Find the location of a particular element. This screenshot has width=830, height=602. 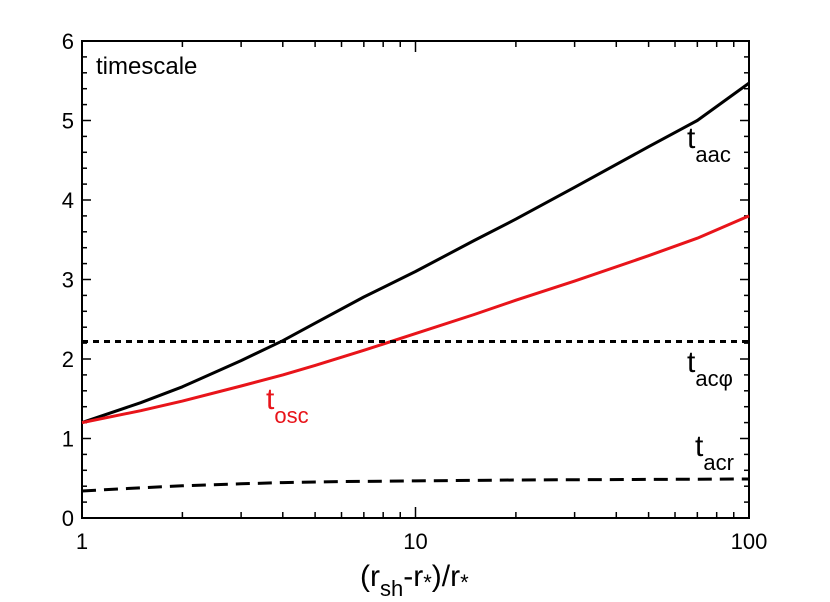

series-label-acr: tacr is located at coordinates (714, 452).